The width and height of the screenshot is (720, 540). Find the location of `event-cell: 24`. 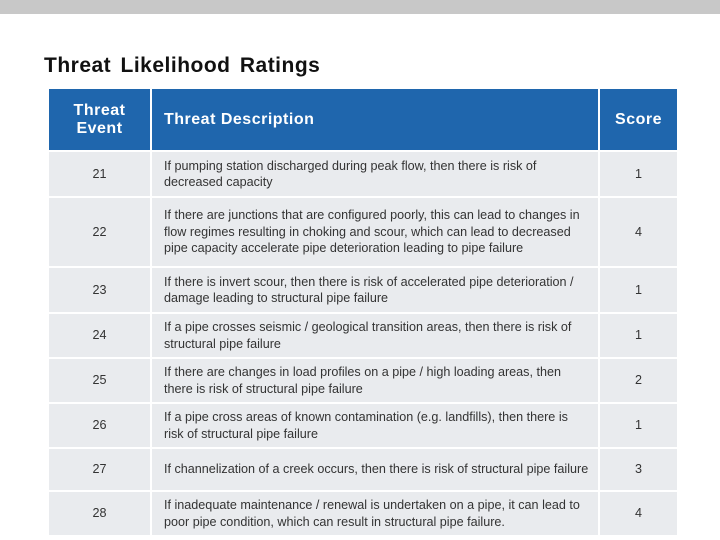

event-cell: 24 is located at coordinates (99, 335).